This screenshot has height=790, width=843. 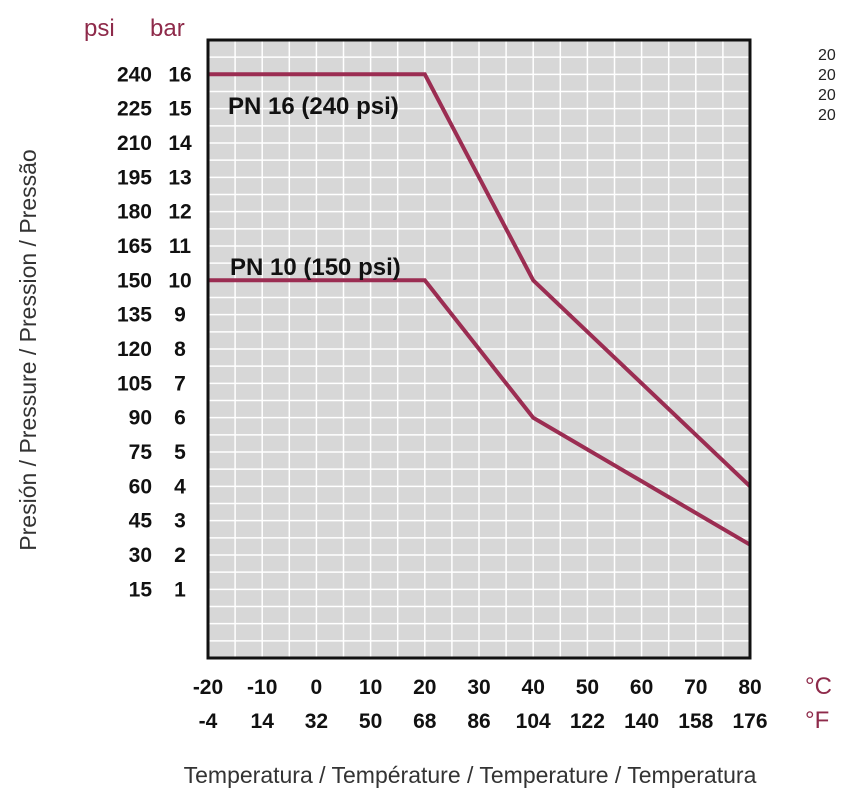 I want to click on y-tick-bar: 9, so click(x=180, y=315).